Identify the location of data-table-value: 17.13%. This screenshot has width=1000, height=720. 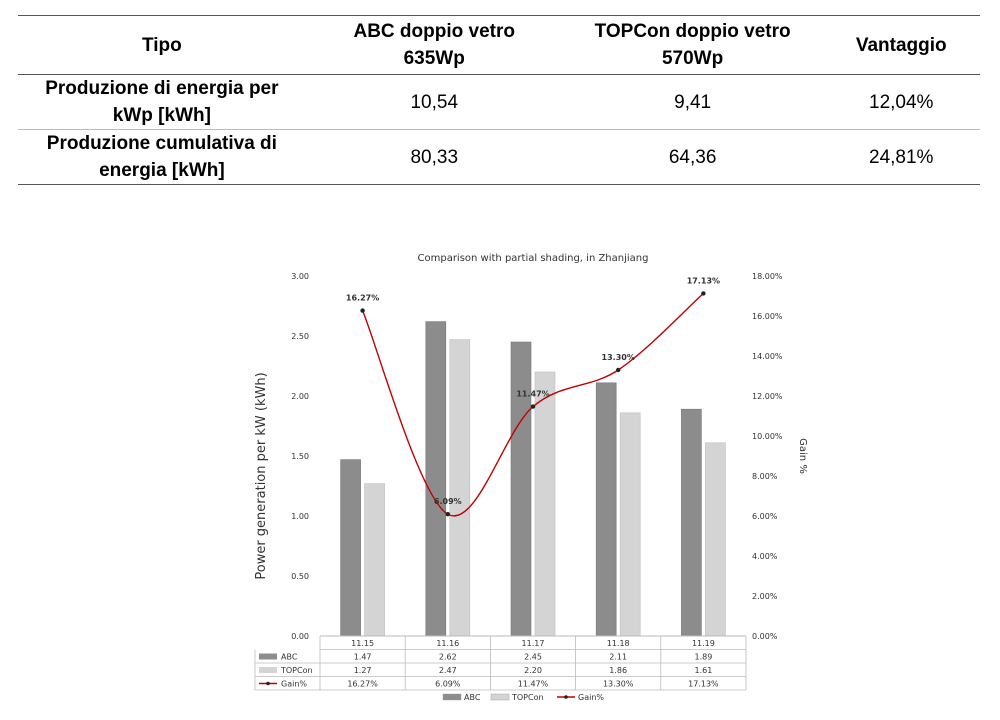
(703, 684).